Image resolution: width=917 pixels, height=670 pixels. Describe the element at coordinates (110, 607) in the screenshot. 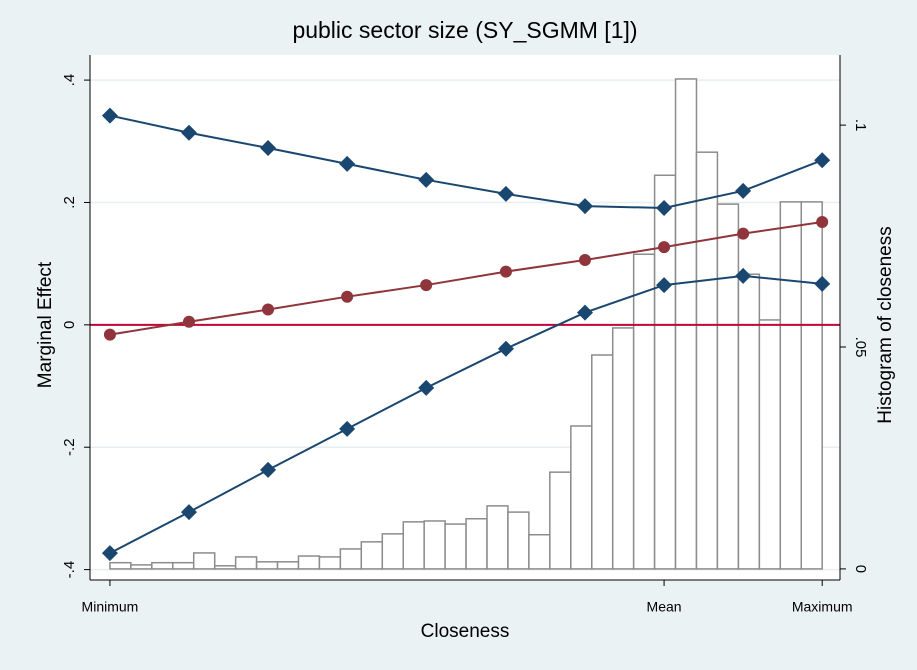

I see `x-tick-label: Minimum` at that location.